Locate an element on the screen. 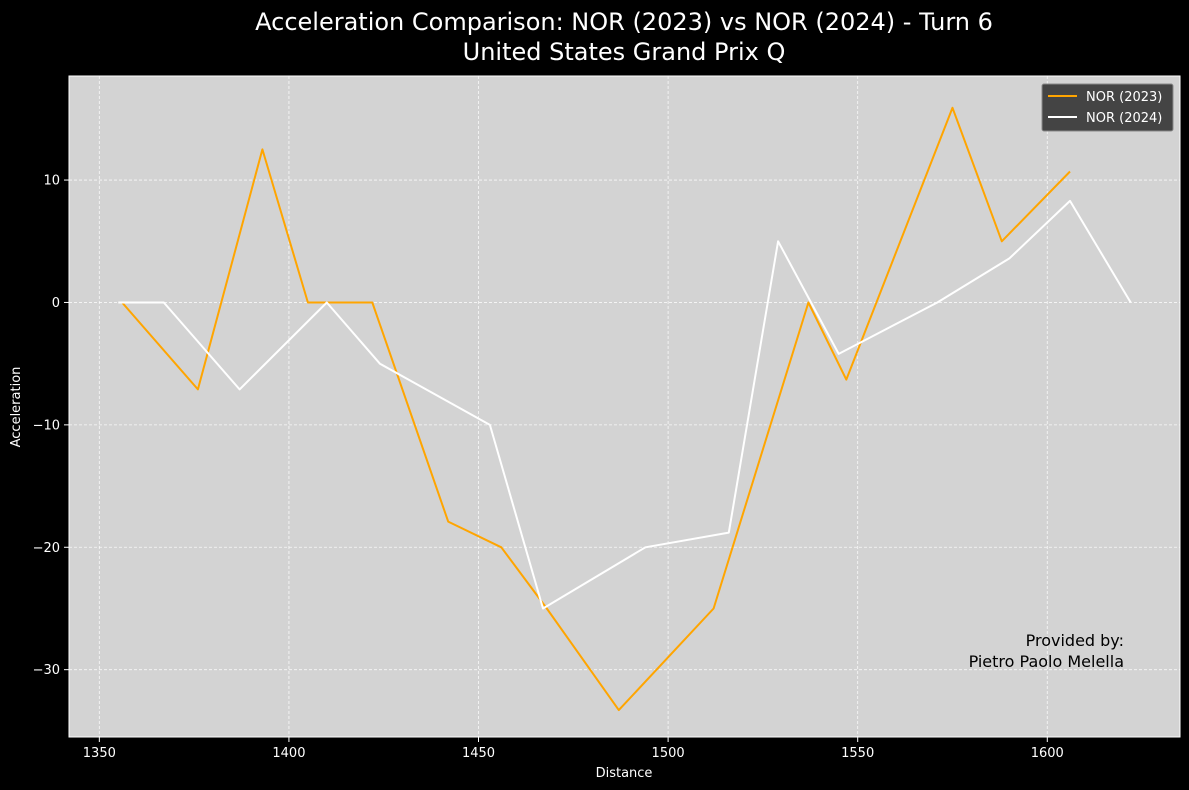  y-tick-label: −30 is located at coordinates (46, 670).